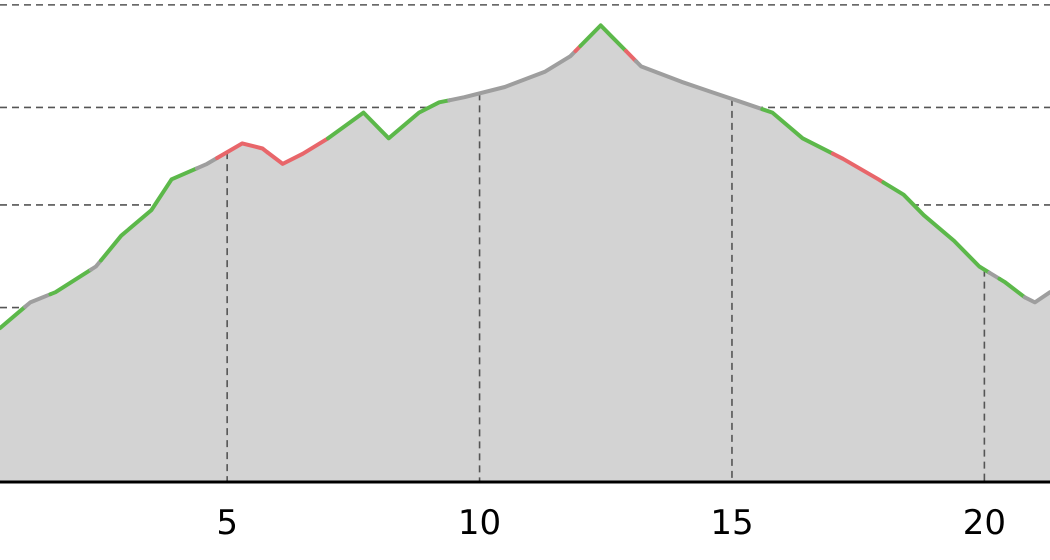 This screenshot has height=560, width=1050. Describe the element at coordinates (479, 523) in the screenshot. I see `x-tick-label-10: 10` at that location.